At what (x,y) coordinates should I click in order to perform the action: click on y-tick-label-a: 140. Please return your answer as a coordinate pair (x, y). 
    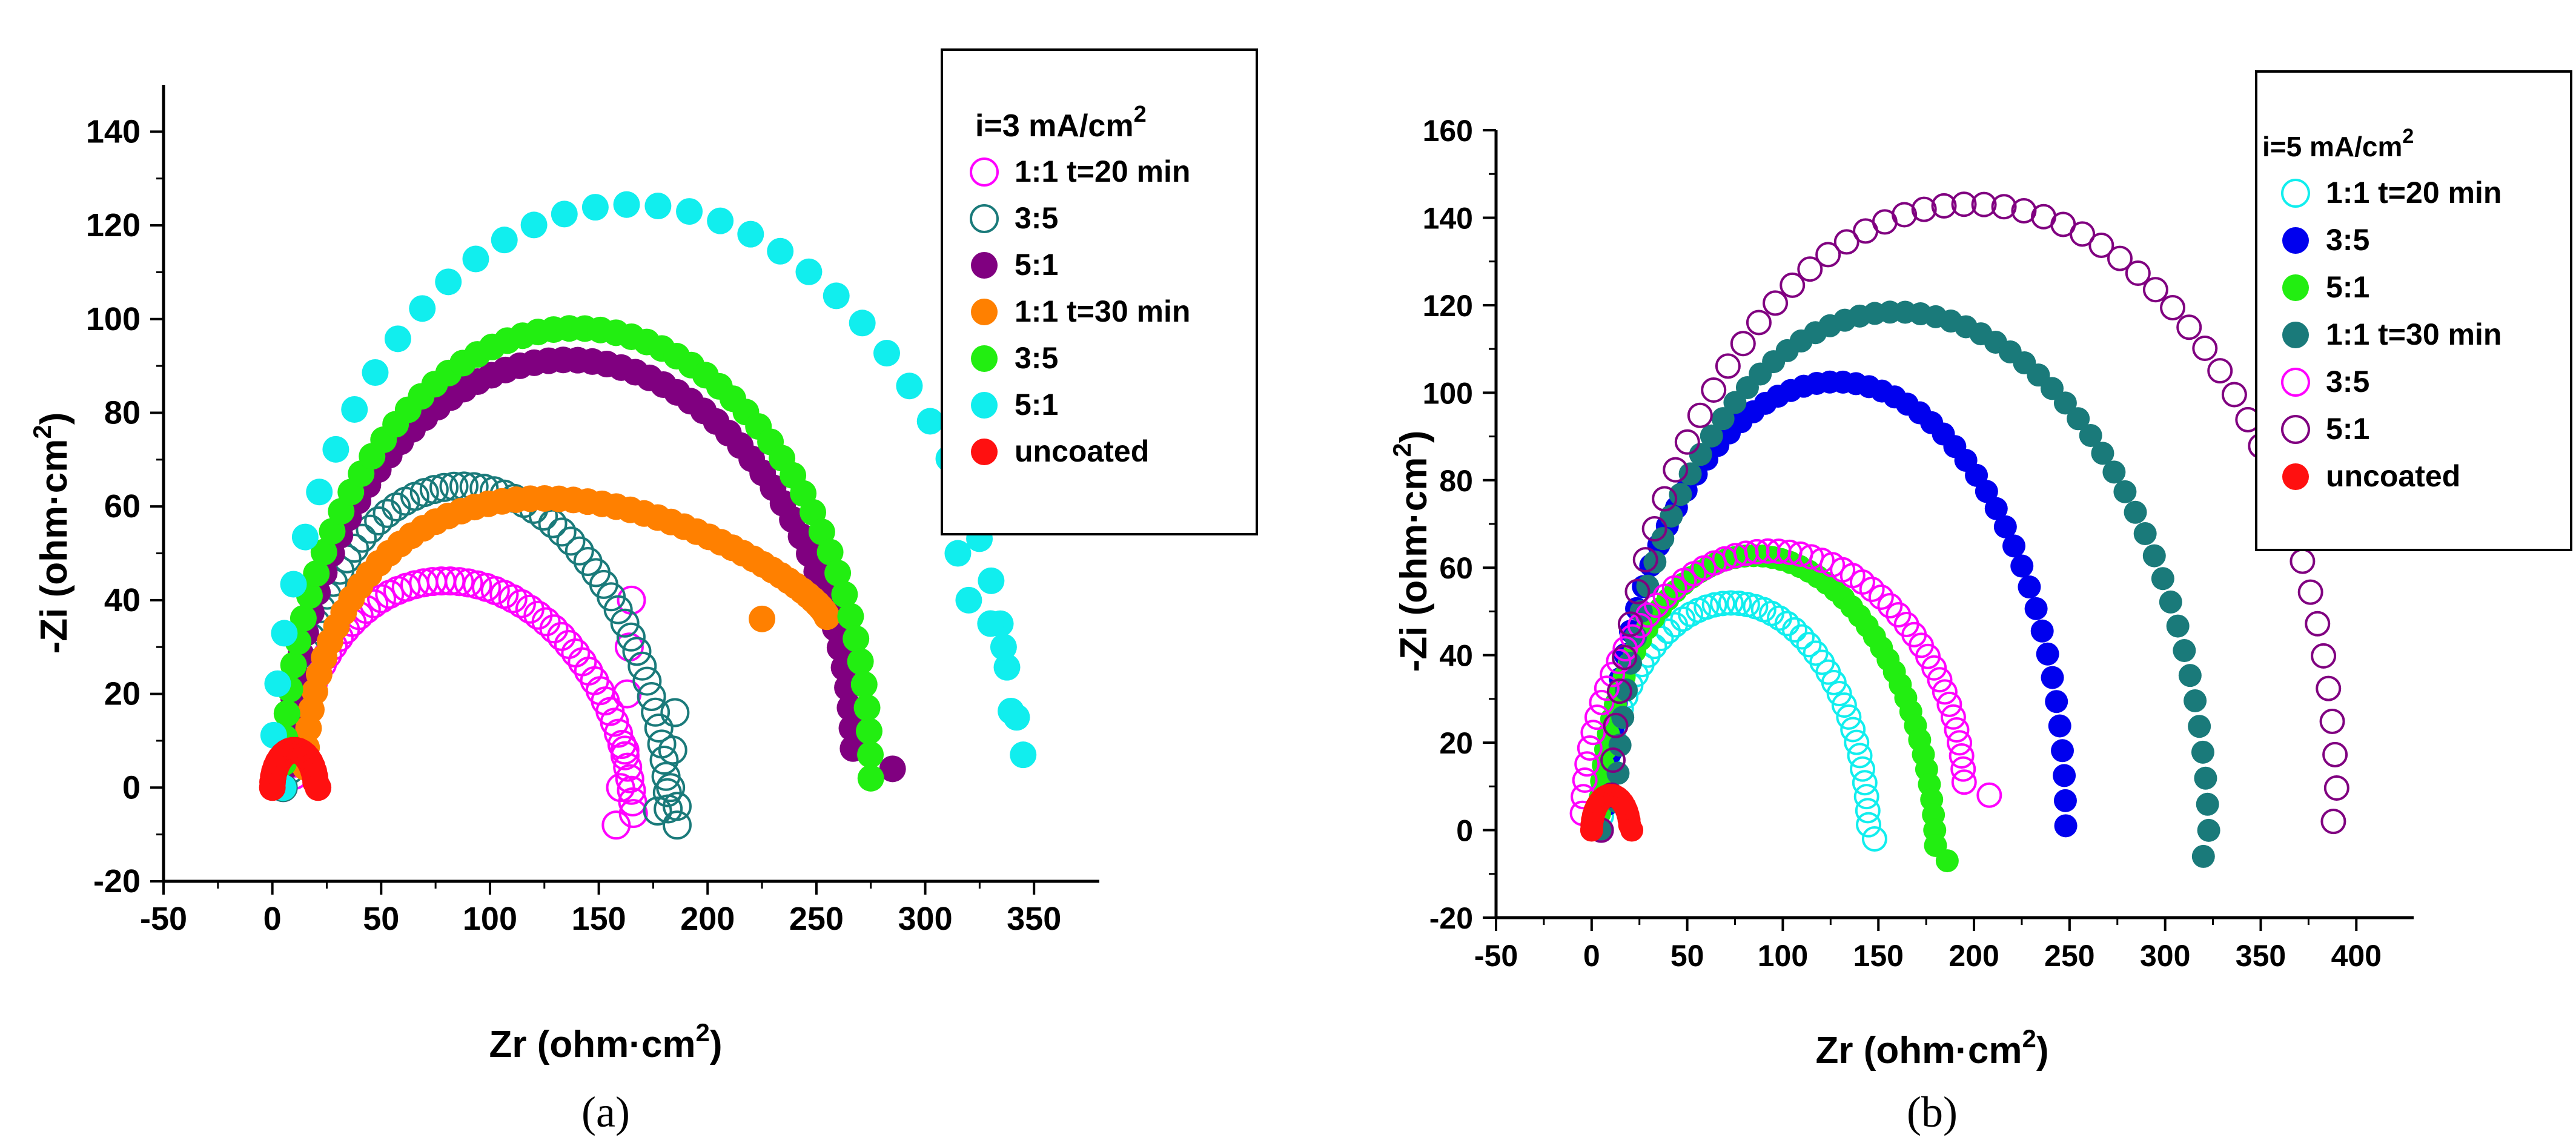
    Looking at the image, I should click on (113, 131).